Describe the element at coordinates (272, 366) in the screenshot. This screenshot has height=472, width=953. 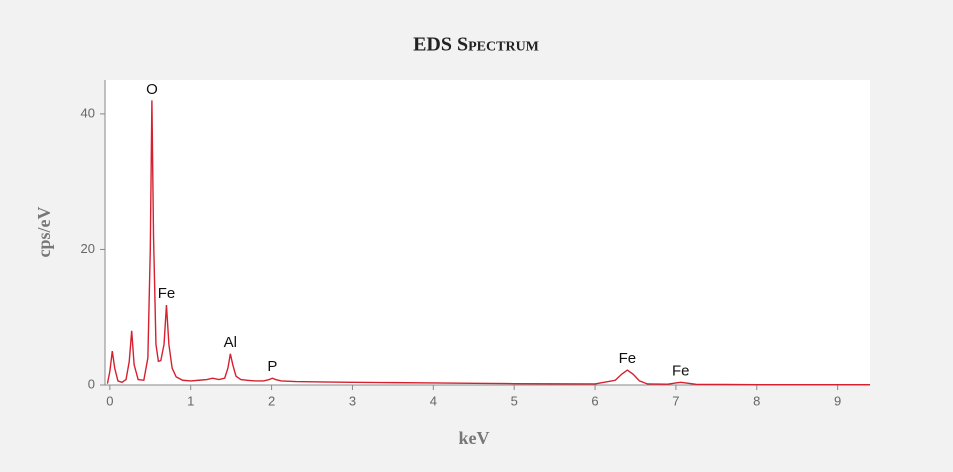
I see `peak-label: P` at that location.